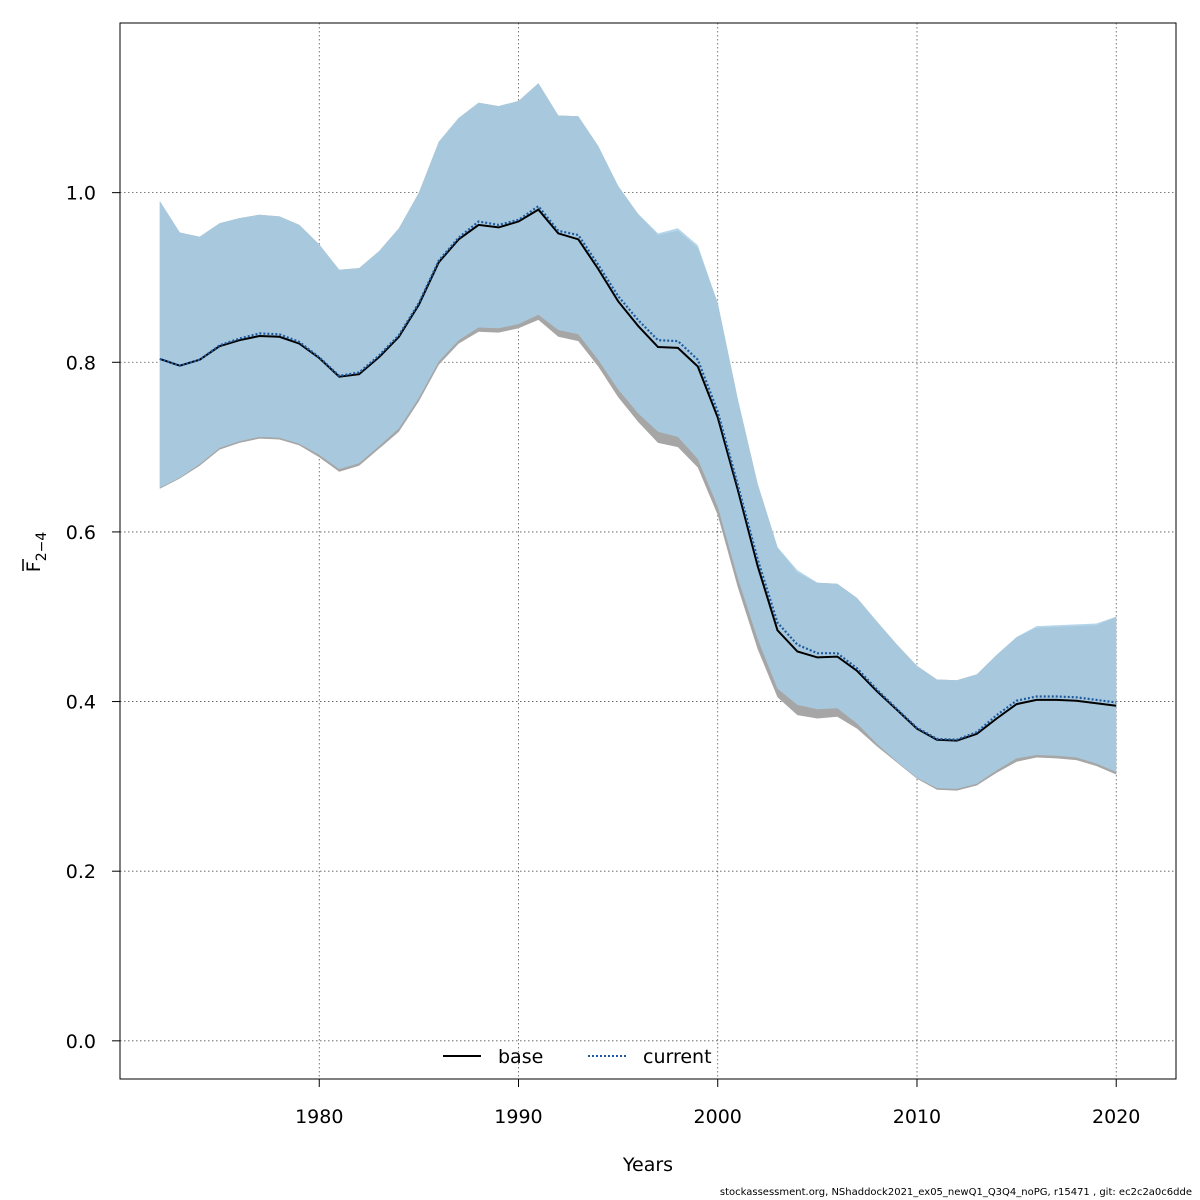  Describe the element at coordinates (42, 547) in the screenshot. I see `y-axis-title-subscript: 2−4` at that location.